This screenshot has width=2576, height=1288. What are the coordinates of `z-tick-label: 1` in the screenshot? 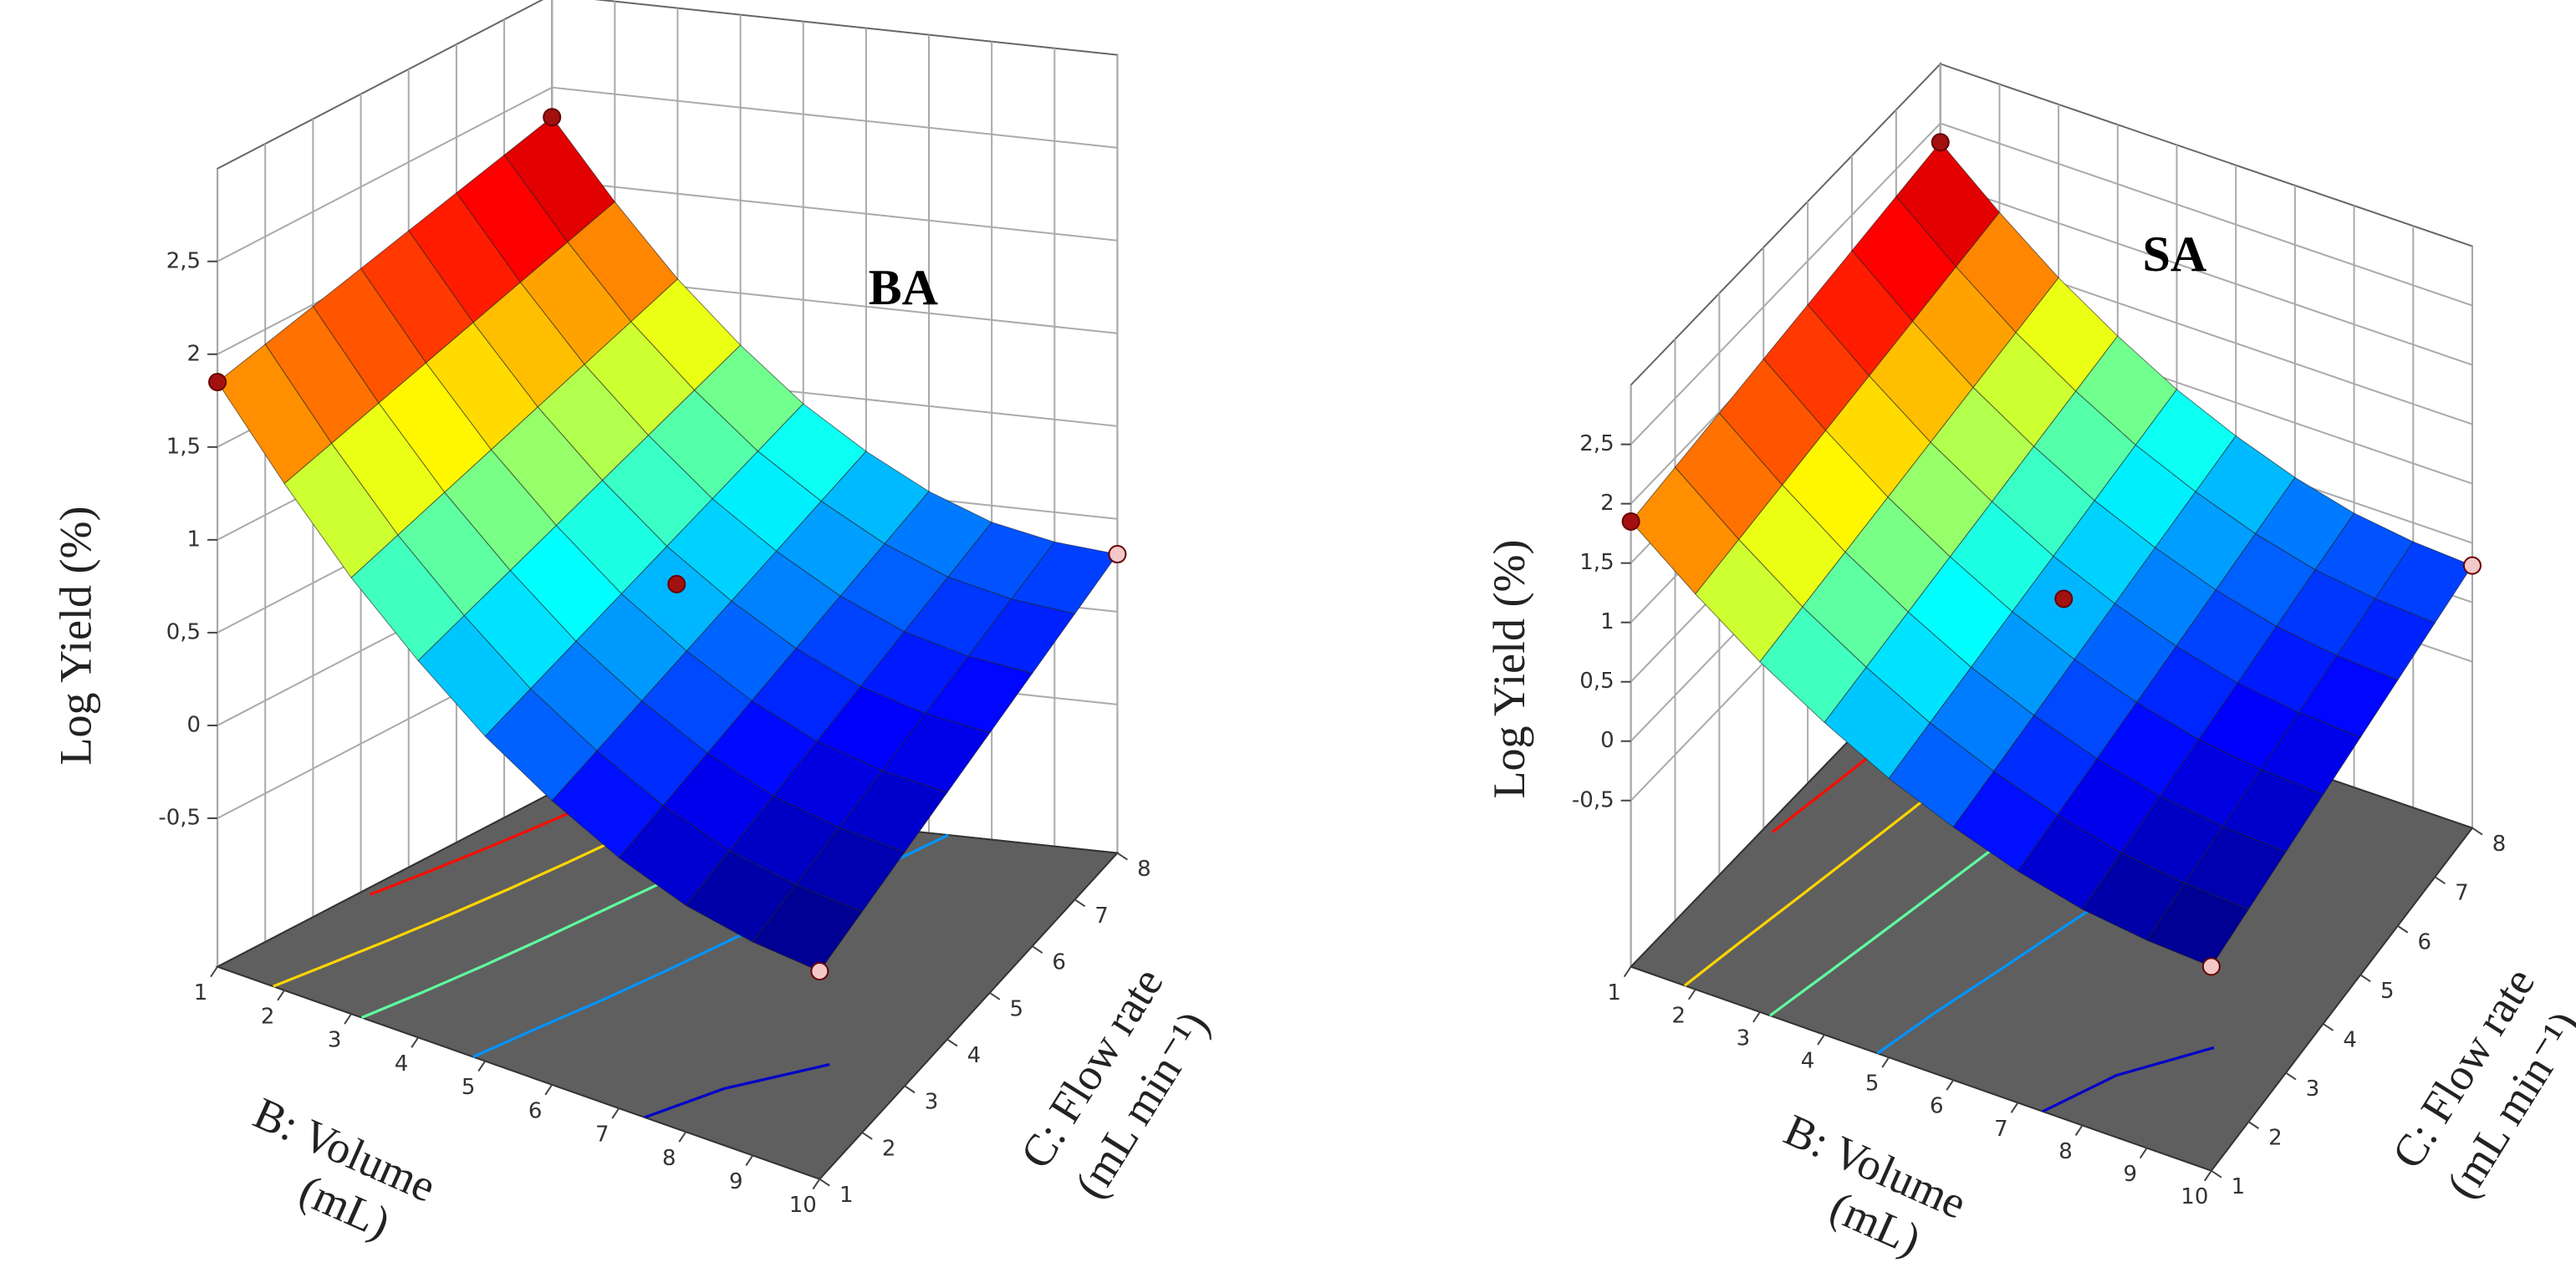 It's located at (194, 539).